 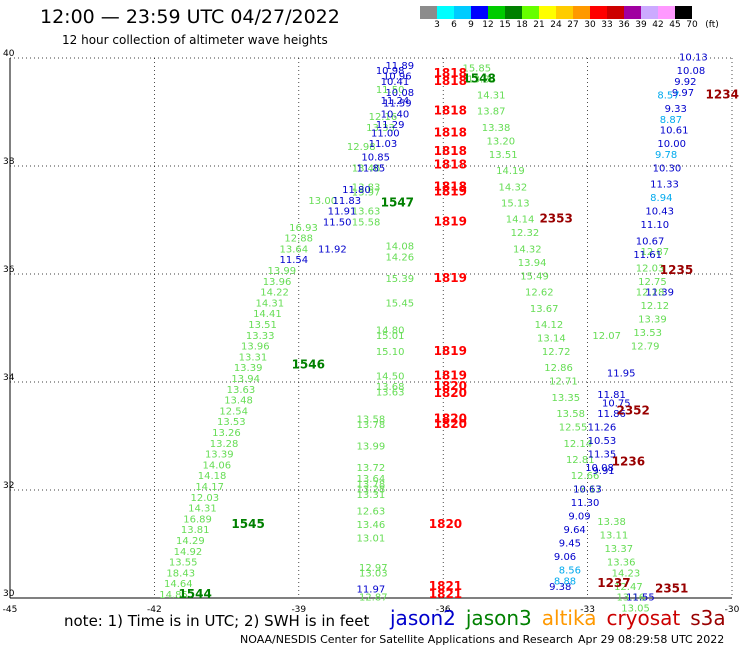 What do you see at coordinates (655, 252) in the screenshot?
I see `data-point-label: 12.87` at bounding box center [655, 252].